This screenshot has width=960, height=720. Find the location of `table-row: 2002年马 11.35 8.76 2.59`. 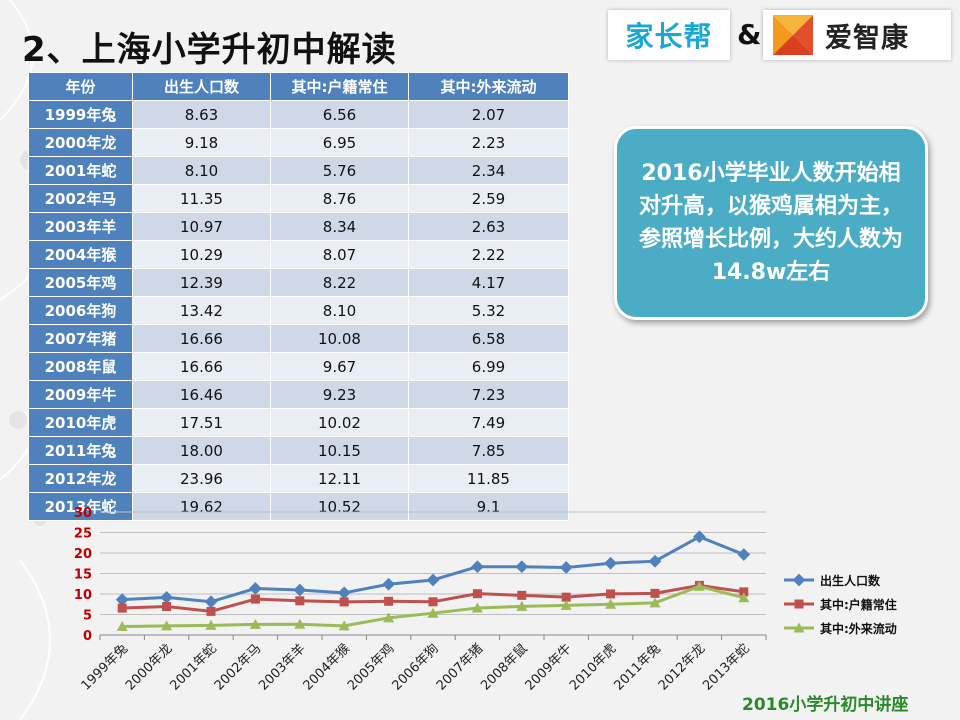

table-row: 2002年马 11.35 8.76 2.59 is located at coordinates (298, 198).